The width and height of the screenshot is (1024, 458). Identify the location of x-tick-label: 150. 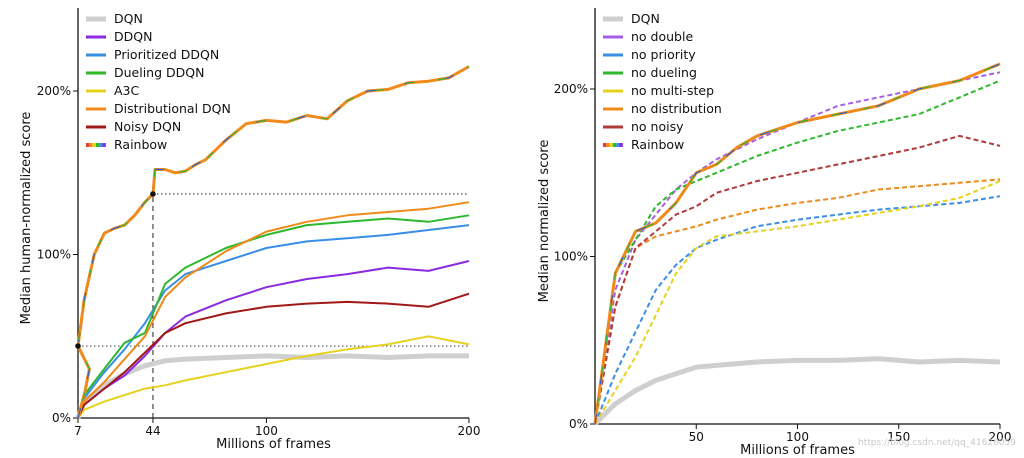
(898, 437).